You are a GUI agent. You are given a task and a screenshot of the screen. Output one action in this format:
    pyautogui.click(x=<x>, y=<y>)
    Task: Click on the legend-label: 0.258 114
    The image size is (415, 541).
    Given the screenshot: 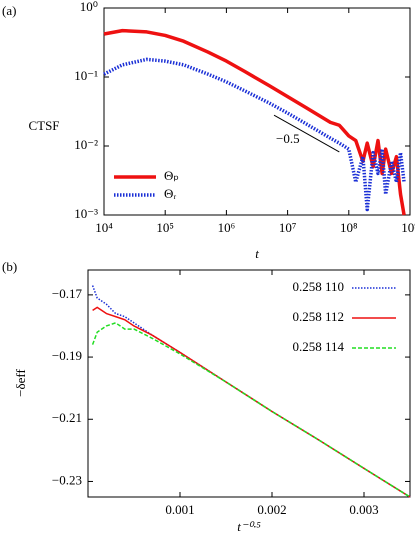 What is the action you would take?
    pyautogui.click(x=318, y=346)
    